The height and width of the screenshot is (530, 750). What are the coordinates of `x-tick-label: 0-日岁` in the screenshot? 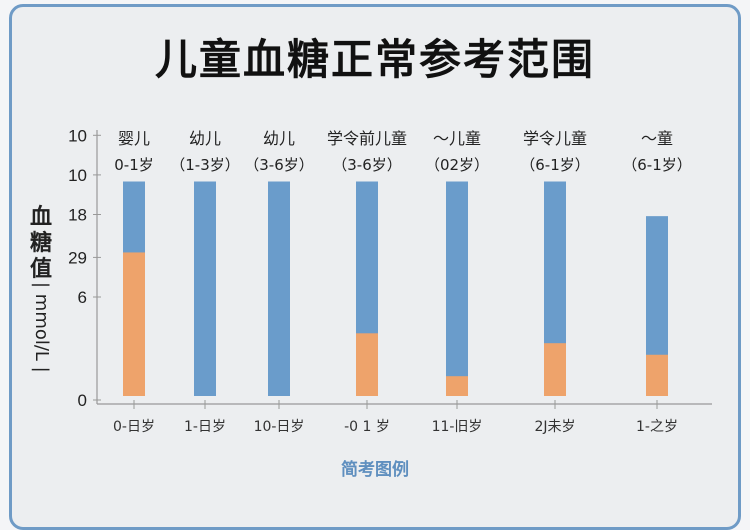 It's located at (134, 427).